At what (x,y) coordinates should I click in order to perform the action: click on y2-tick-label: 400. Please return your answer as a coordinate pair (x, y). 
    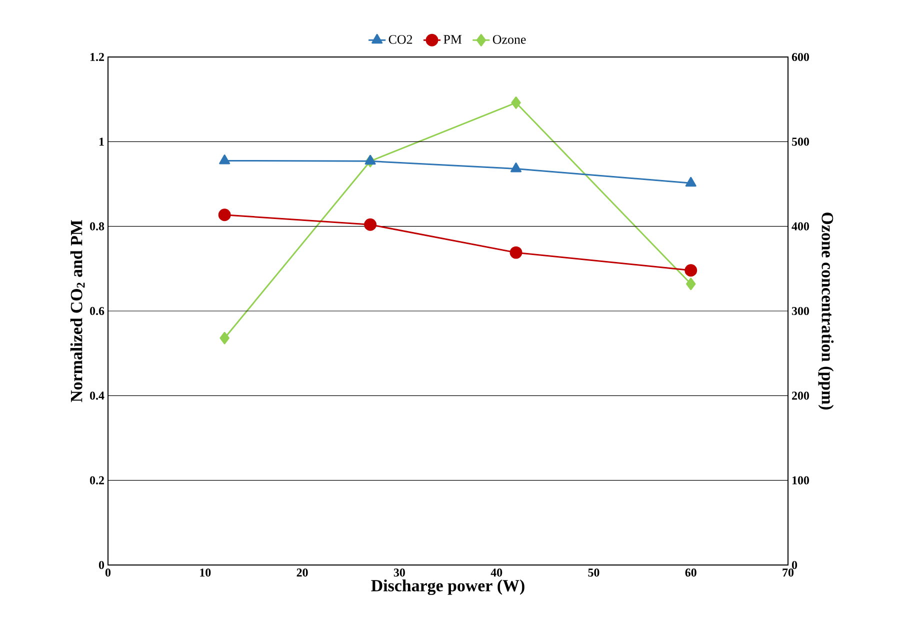
    Looking at the image, I should click on (800, 226).